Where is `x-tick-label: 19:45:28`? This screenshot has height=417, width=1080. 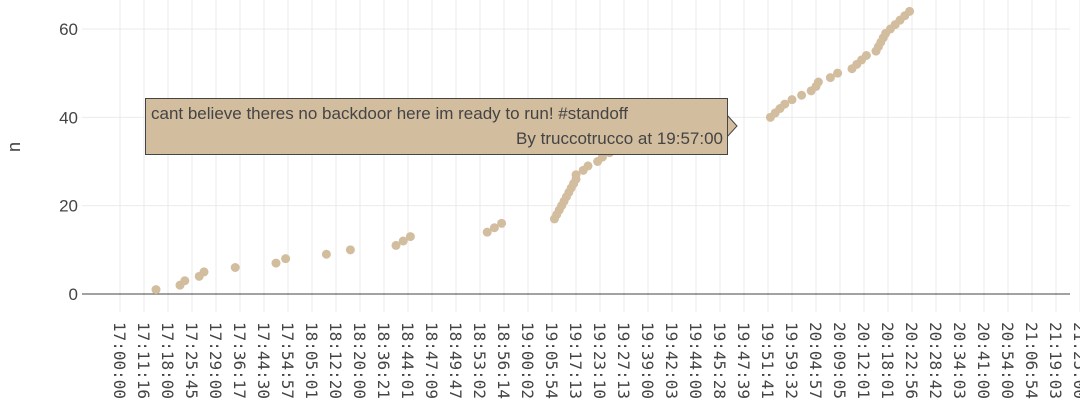 x-tick-label: 19:45:28 is located at coordinates (719, 360).